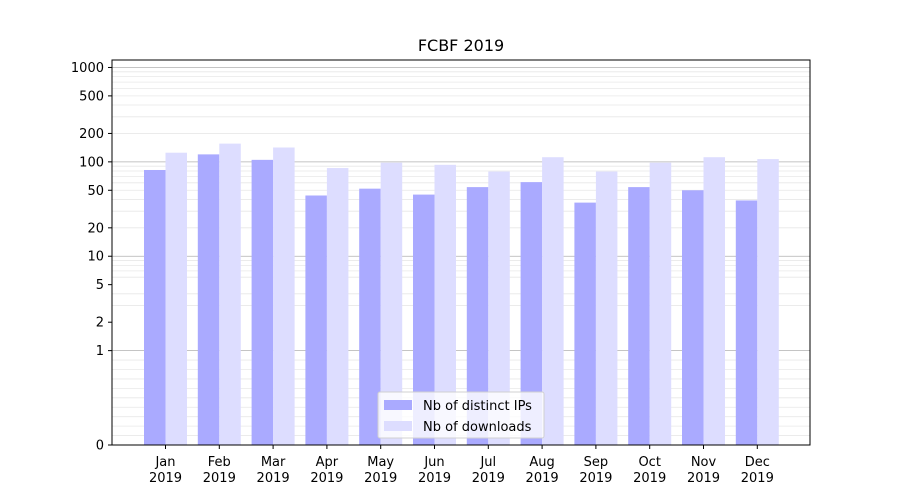 Image resolution: width=900 pixels, height=500 pixels. I want to click on x-tick-label: Jul 2019, so click(488, 470).